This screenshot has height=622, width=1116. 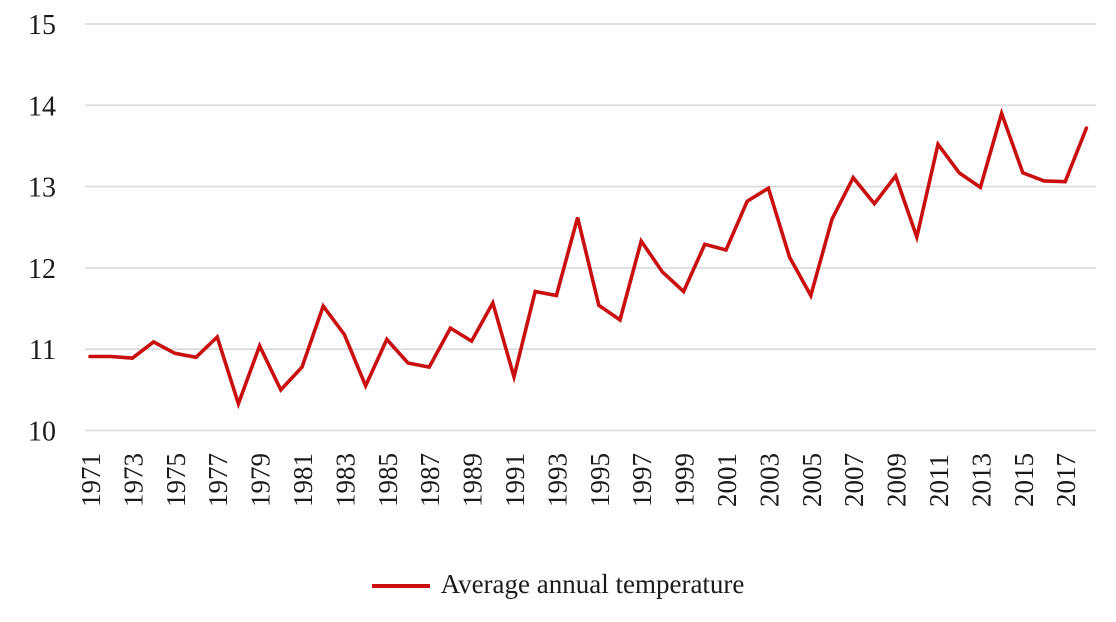 I want to click on x-tick-label: 1987, so click(x=430, y=480).